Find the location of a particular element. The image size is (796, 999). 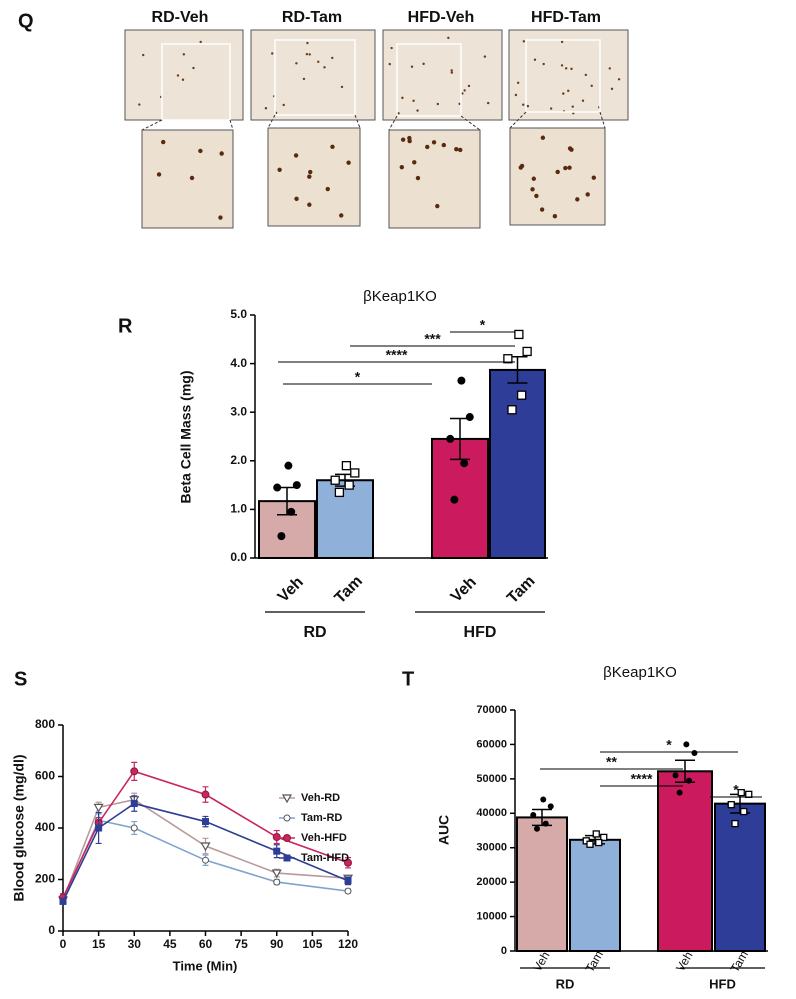

group-label: RD is located at coordinates (565, 983).